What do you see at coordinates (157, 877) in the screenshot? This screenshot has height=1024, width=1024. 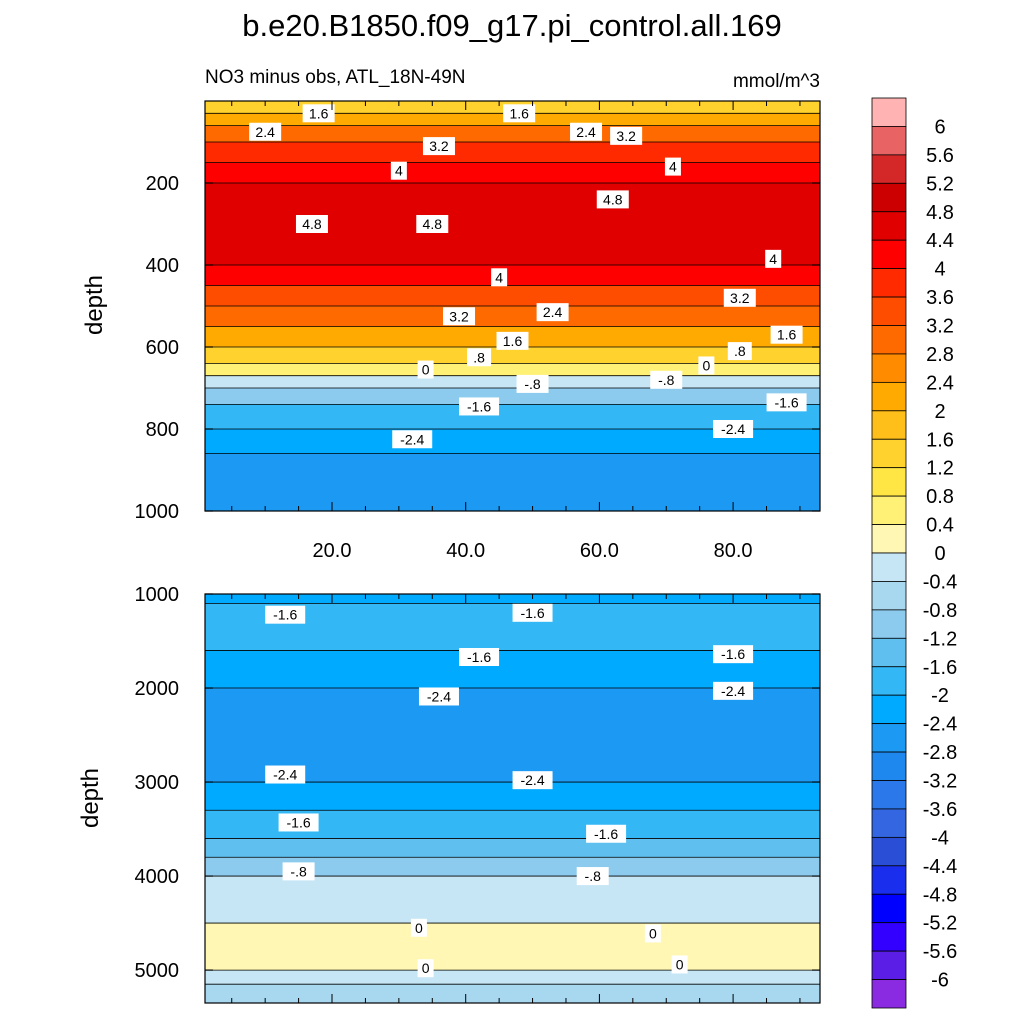 I see `y-tick-label: 4000` at bounding box center [157, 877].